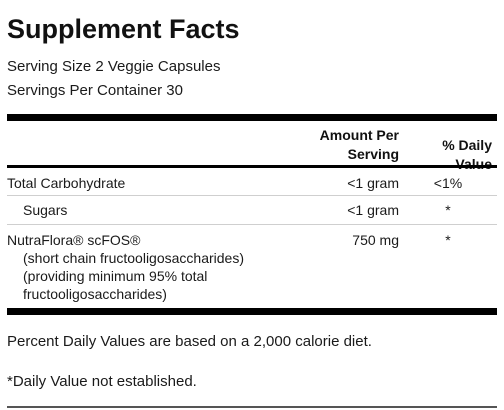  I want to click on amount-header-line1: Amount Per, so click(359, 135).